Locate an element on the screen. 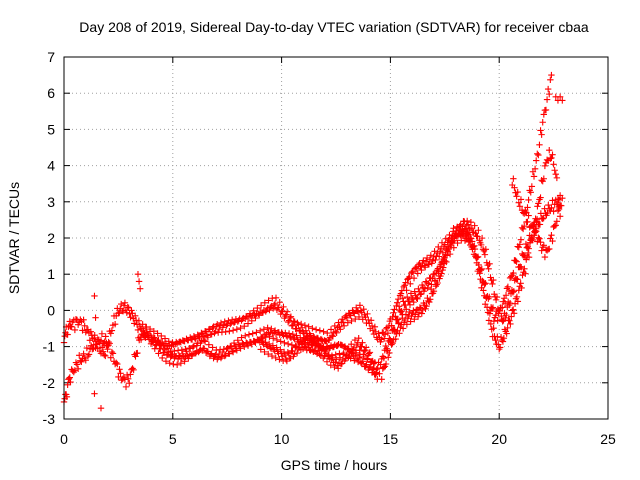 The width and height of the screenshot is (640, 480). y-axis-label: SDTVAR / TECUs is located at coordinates (14, 238).